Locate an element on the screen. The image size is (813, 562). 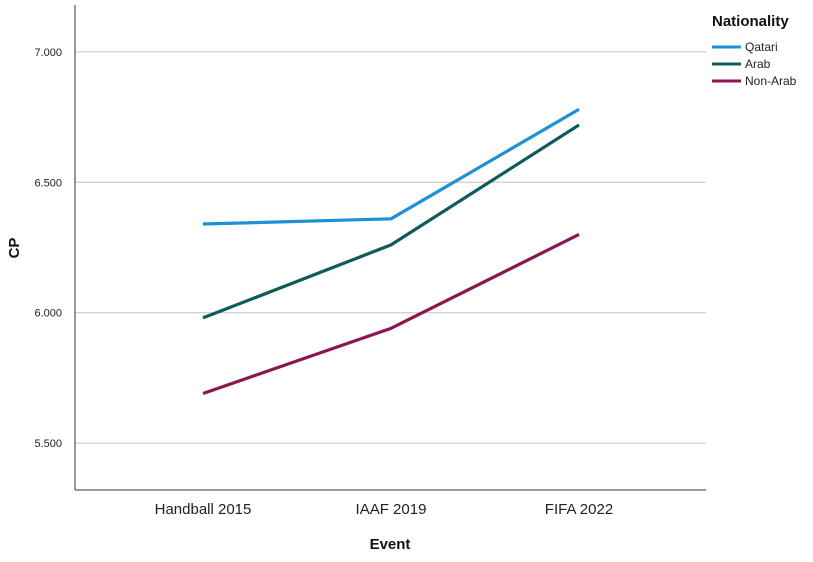
legend-items: Qatari Arab Non-Arab is located at coordinates (754, 64).